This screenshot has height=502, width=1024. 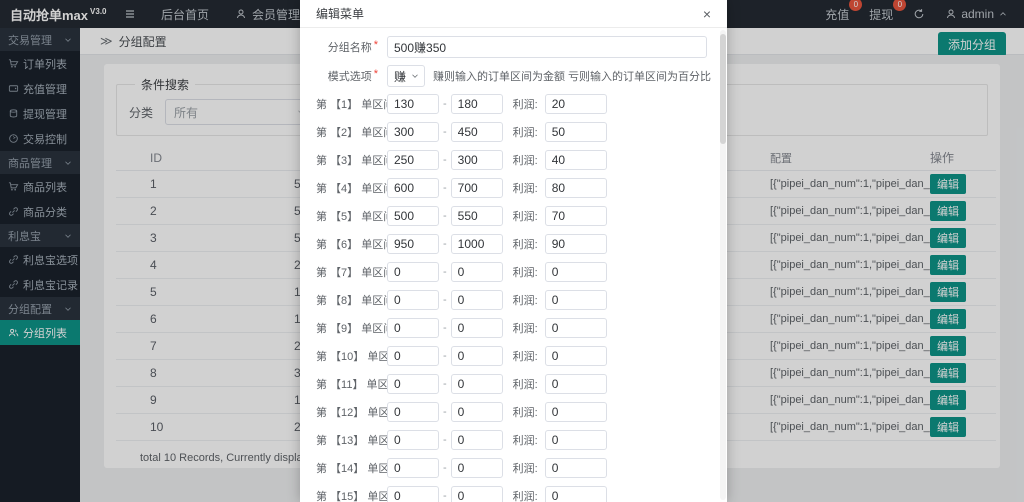 What do you see at coordinates (40, 138) in the screenshot?
I see `sidebar-item-trade-control: 交易控制` at bounding box center [40, 138].